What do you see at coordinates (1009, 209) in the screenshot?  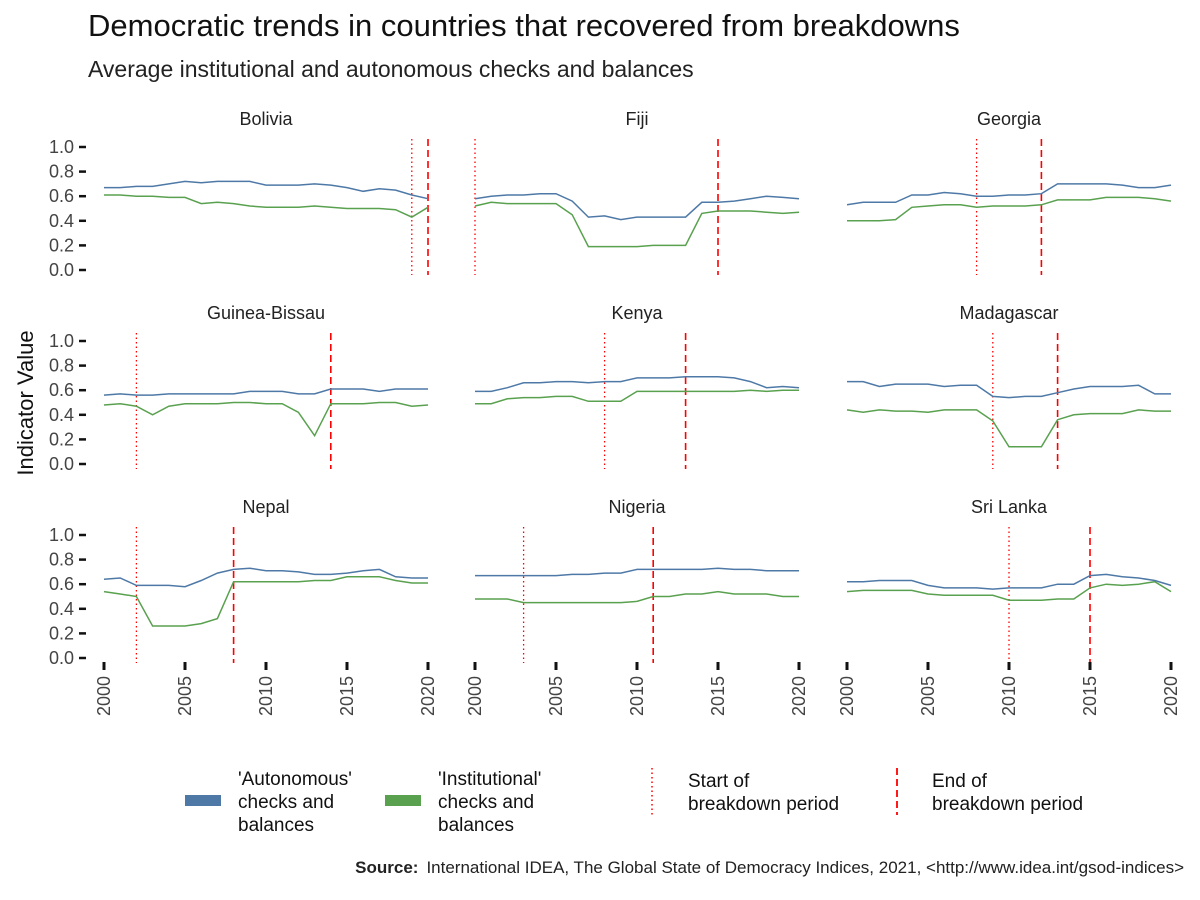 I see `institutional-line-georgia` at bounding box center [1009, 209].